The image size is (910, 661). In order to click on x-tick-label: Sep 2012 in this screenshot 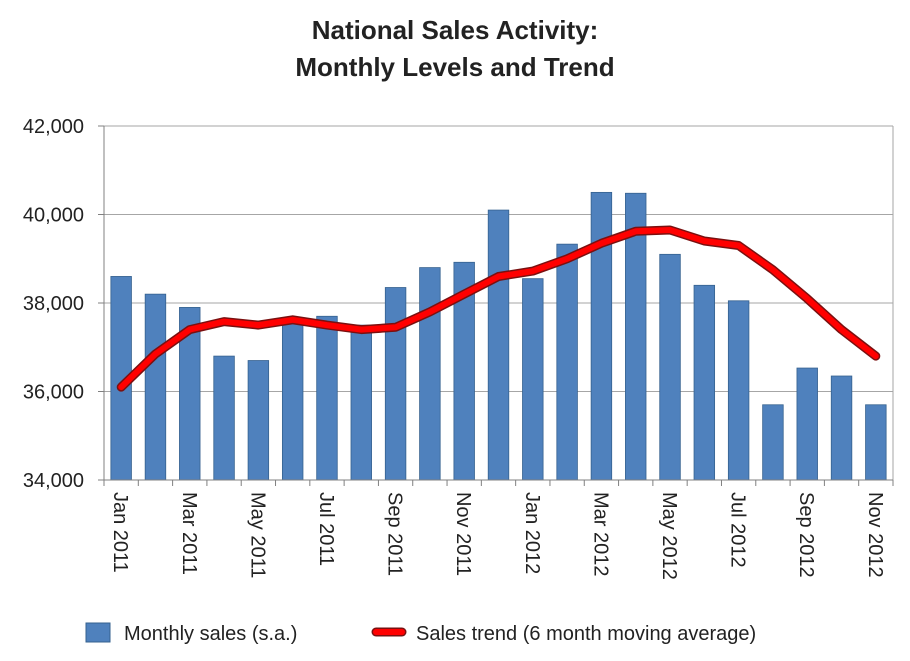, I will do `click(806, 535)`.